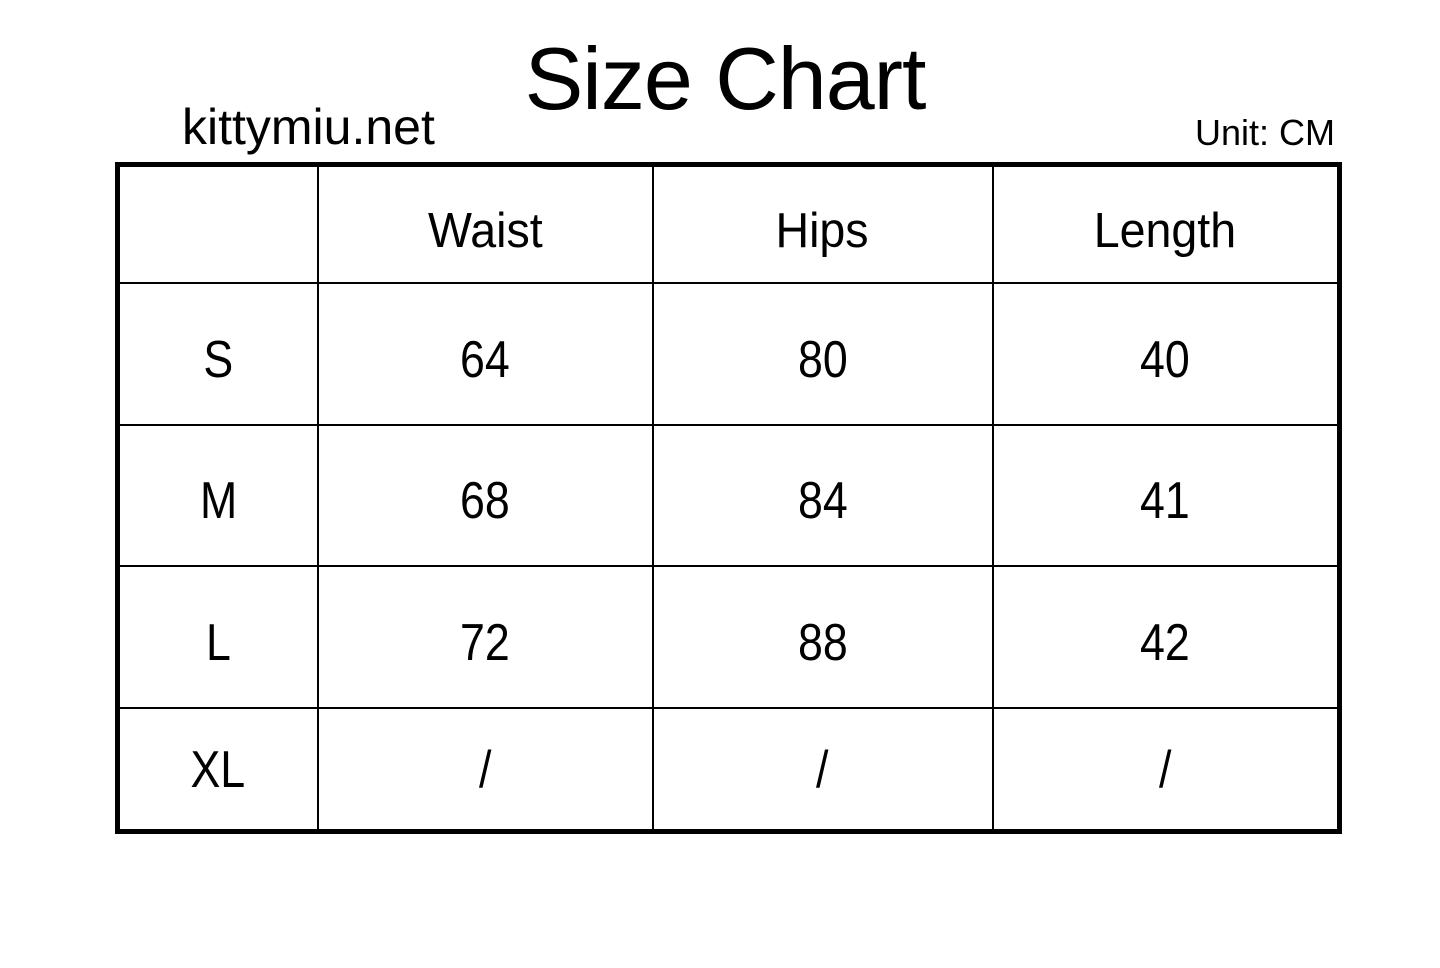 The image size is (1440, 968). Describe the element at coordinates (1165, 230) in the screenshot. I see `column-header-length-label: Length` at that location.